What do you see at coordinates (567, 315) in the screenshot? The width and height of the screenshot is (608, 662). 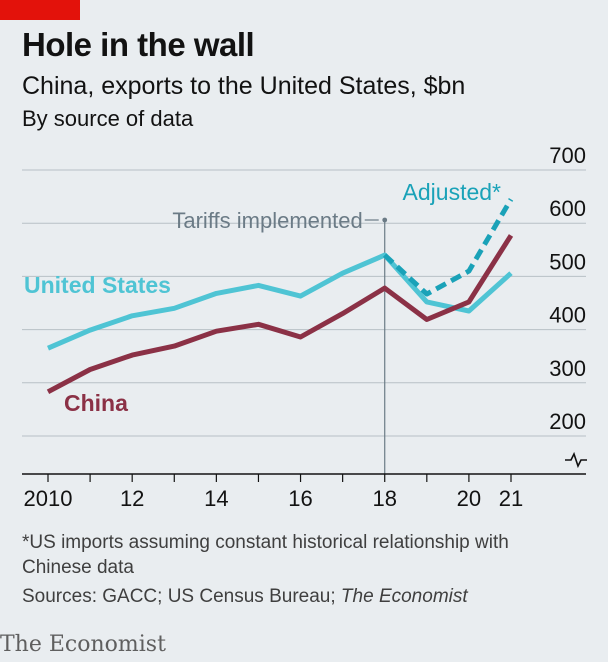 I see `y-tick-label: 400` at bounding box center [567, 315].